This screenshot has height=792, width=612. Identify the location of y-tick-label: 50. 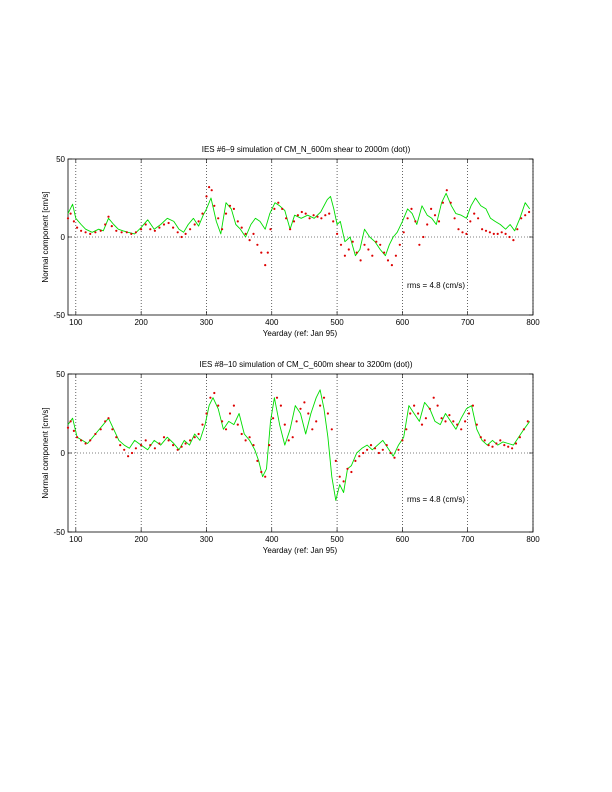
(60, 374).